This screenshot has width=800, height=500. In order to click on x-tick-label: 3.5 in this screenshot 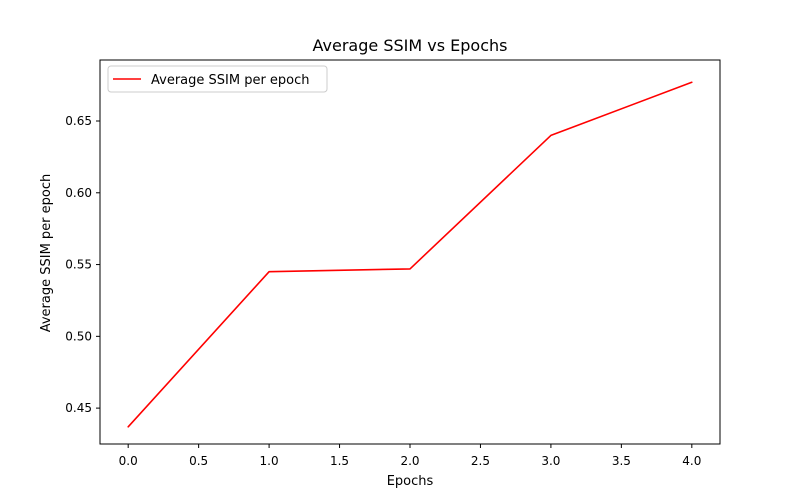, I will do `click(621, 461)`.